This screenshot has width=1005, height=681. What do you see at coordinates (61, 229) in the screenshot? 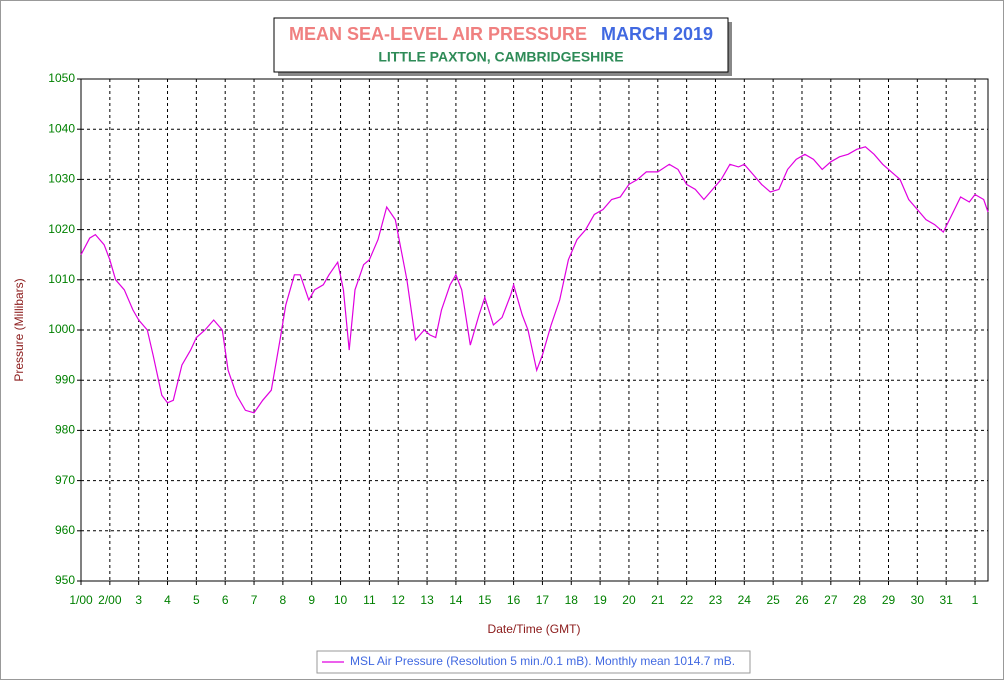
I see `y-tick-label: 1020` at bounding box center [61, 229].